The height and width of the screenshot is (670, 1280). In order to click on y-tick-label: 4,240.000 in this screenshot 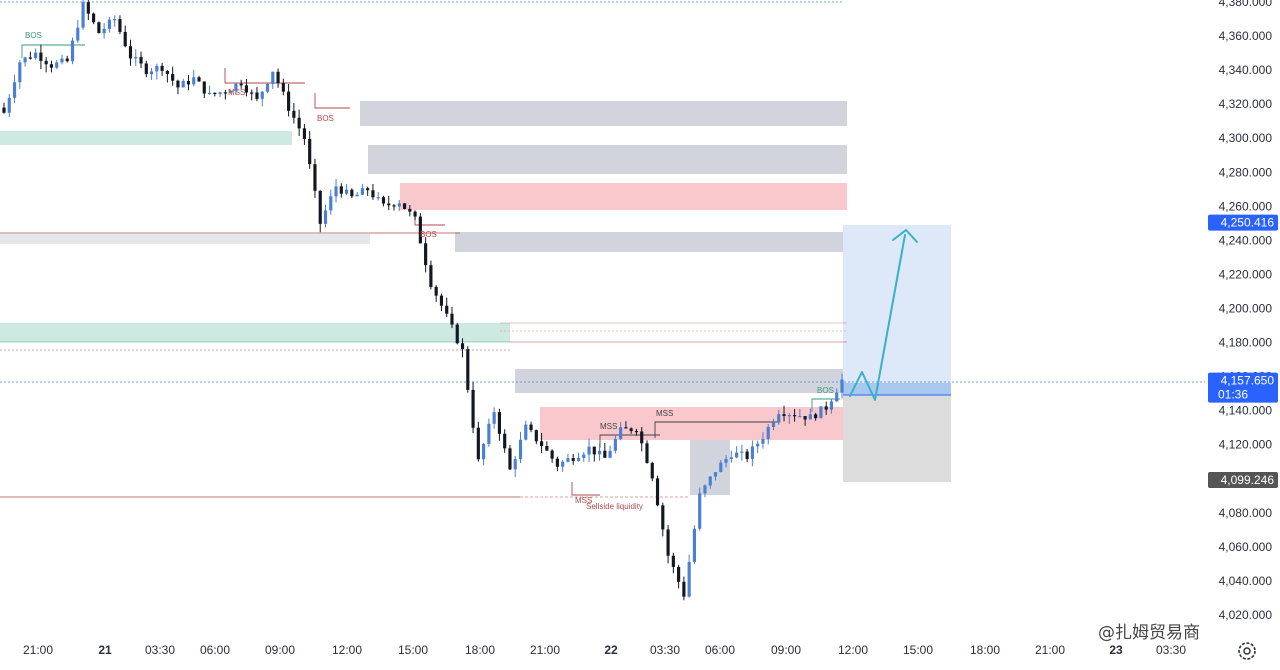, I will do `click(1246, 240)`.